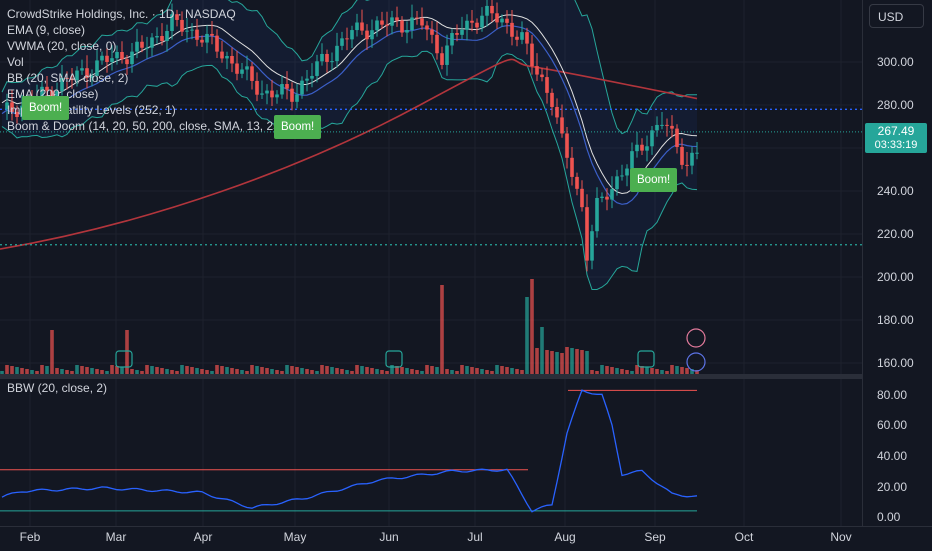 Image resolution: width=932 pixels, height=551 pixels. I want to click on boom-label: Boom!, so click(654, 180).